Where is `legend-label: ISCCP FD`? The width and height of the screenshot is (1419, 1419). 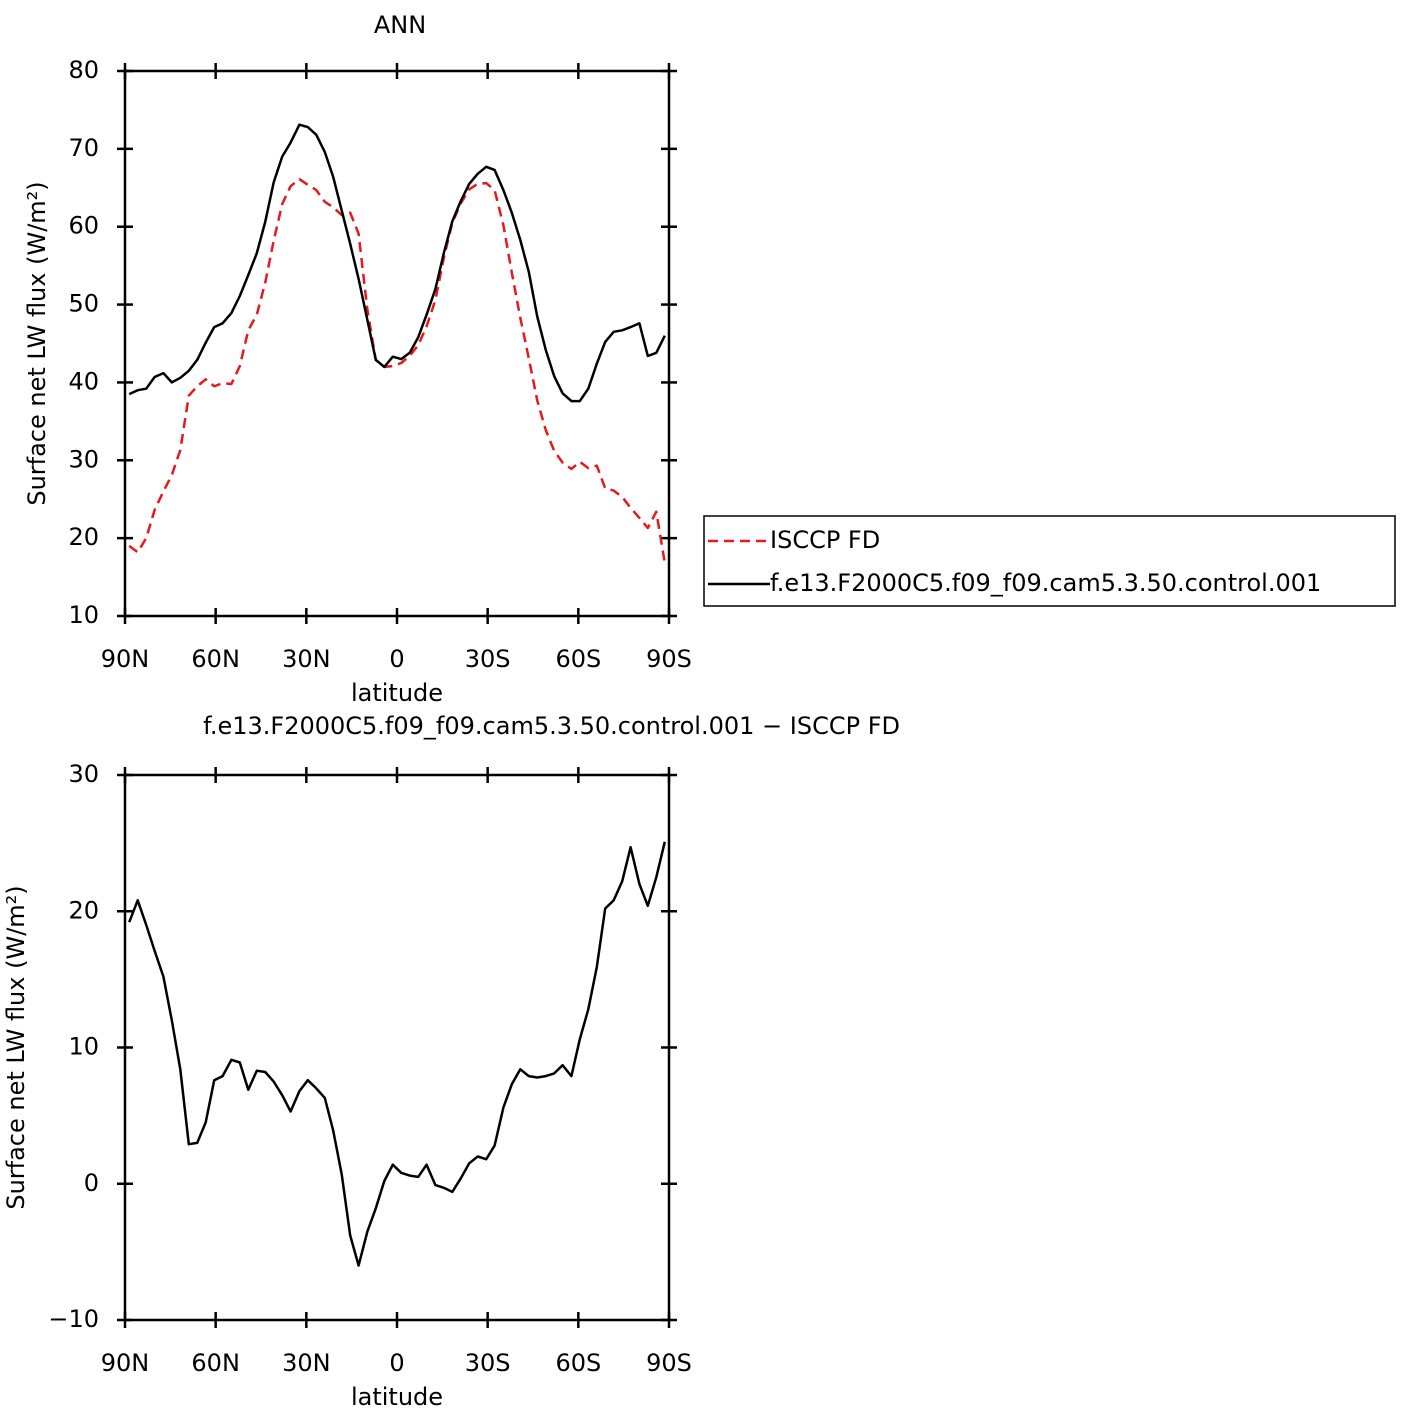 legend-label: ISCCP FD is located at coordinates (825, 540).